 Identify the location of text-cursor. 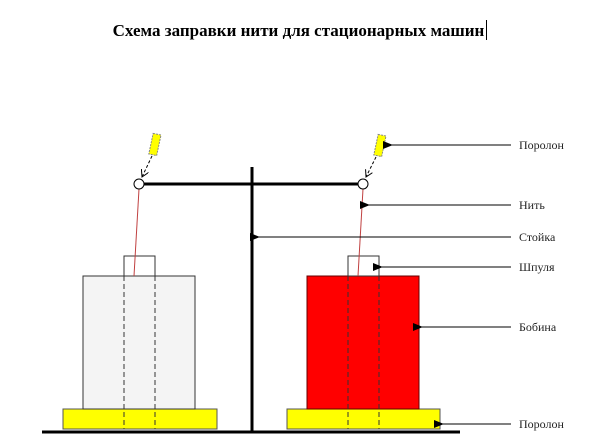
(487, 30).